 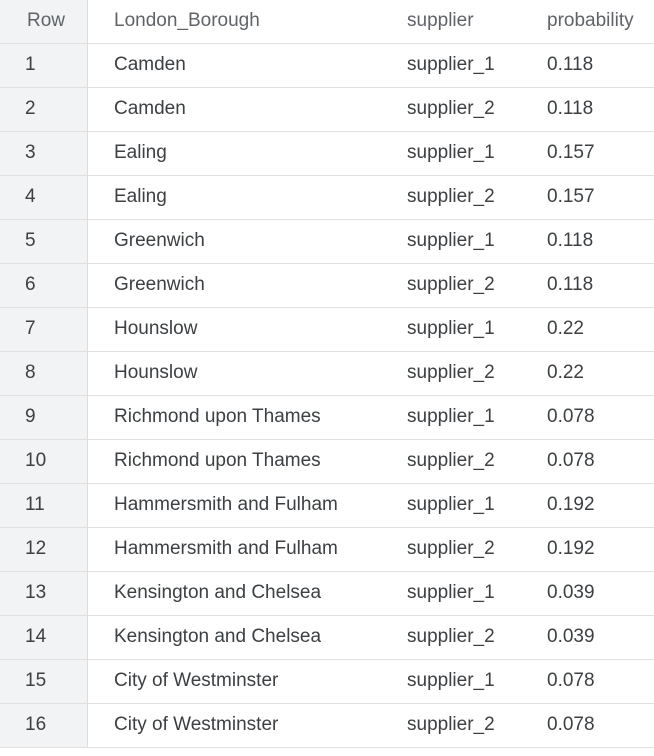 I want to click on row-number-cell: 8, so click(x=44, y=373).